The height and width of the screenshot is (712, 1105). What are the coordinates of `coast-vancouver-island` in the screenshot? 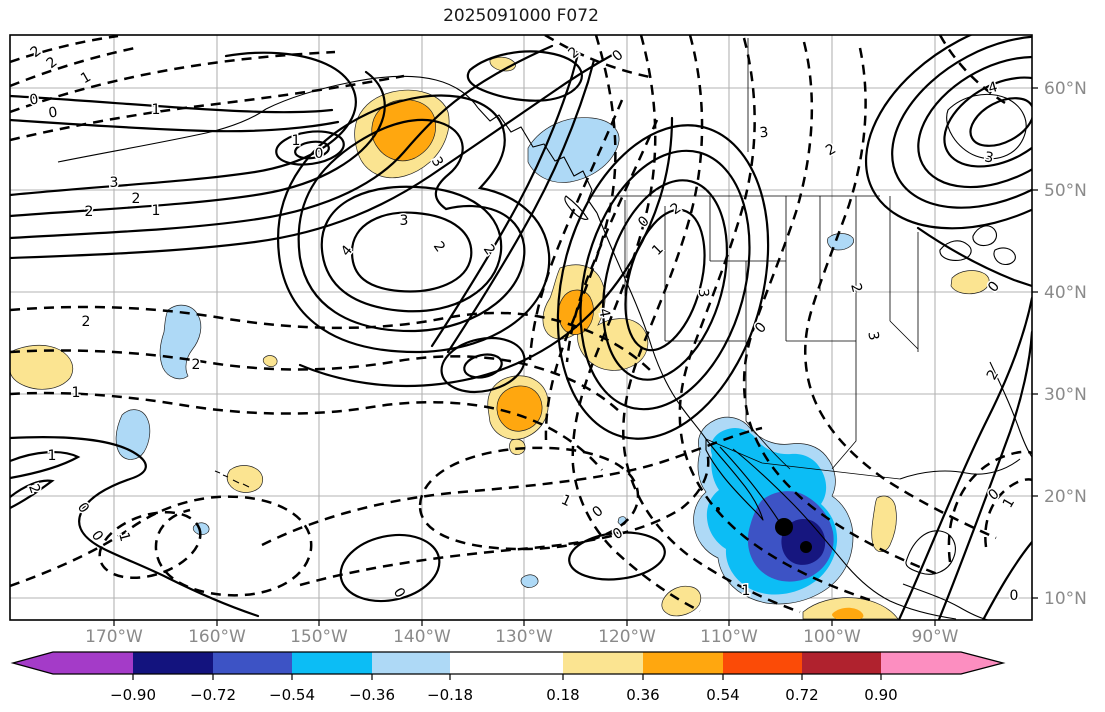 It's located at (576, 207).